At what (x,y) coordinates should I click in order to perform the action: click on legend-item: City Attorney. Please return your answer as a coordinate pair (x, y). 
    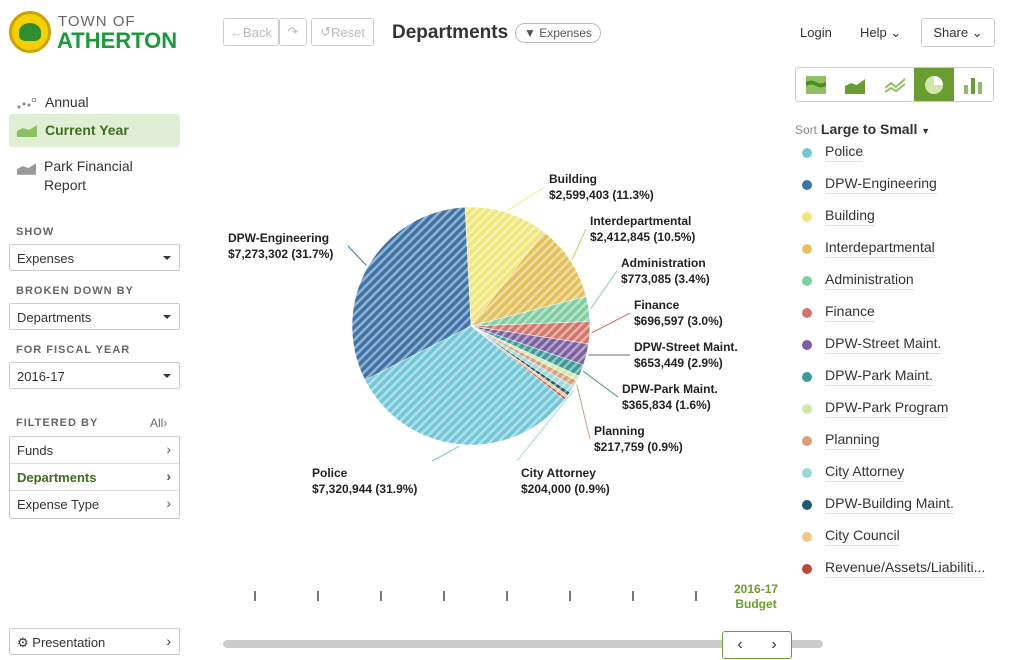
    Looking at the image, I should click on (853, 472).